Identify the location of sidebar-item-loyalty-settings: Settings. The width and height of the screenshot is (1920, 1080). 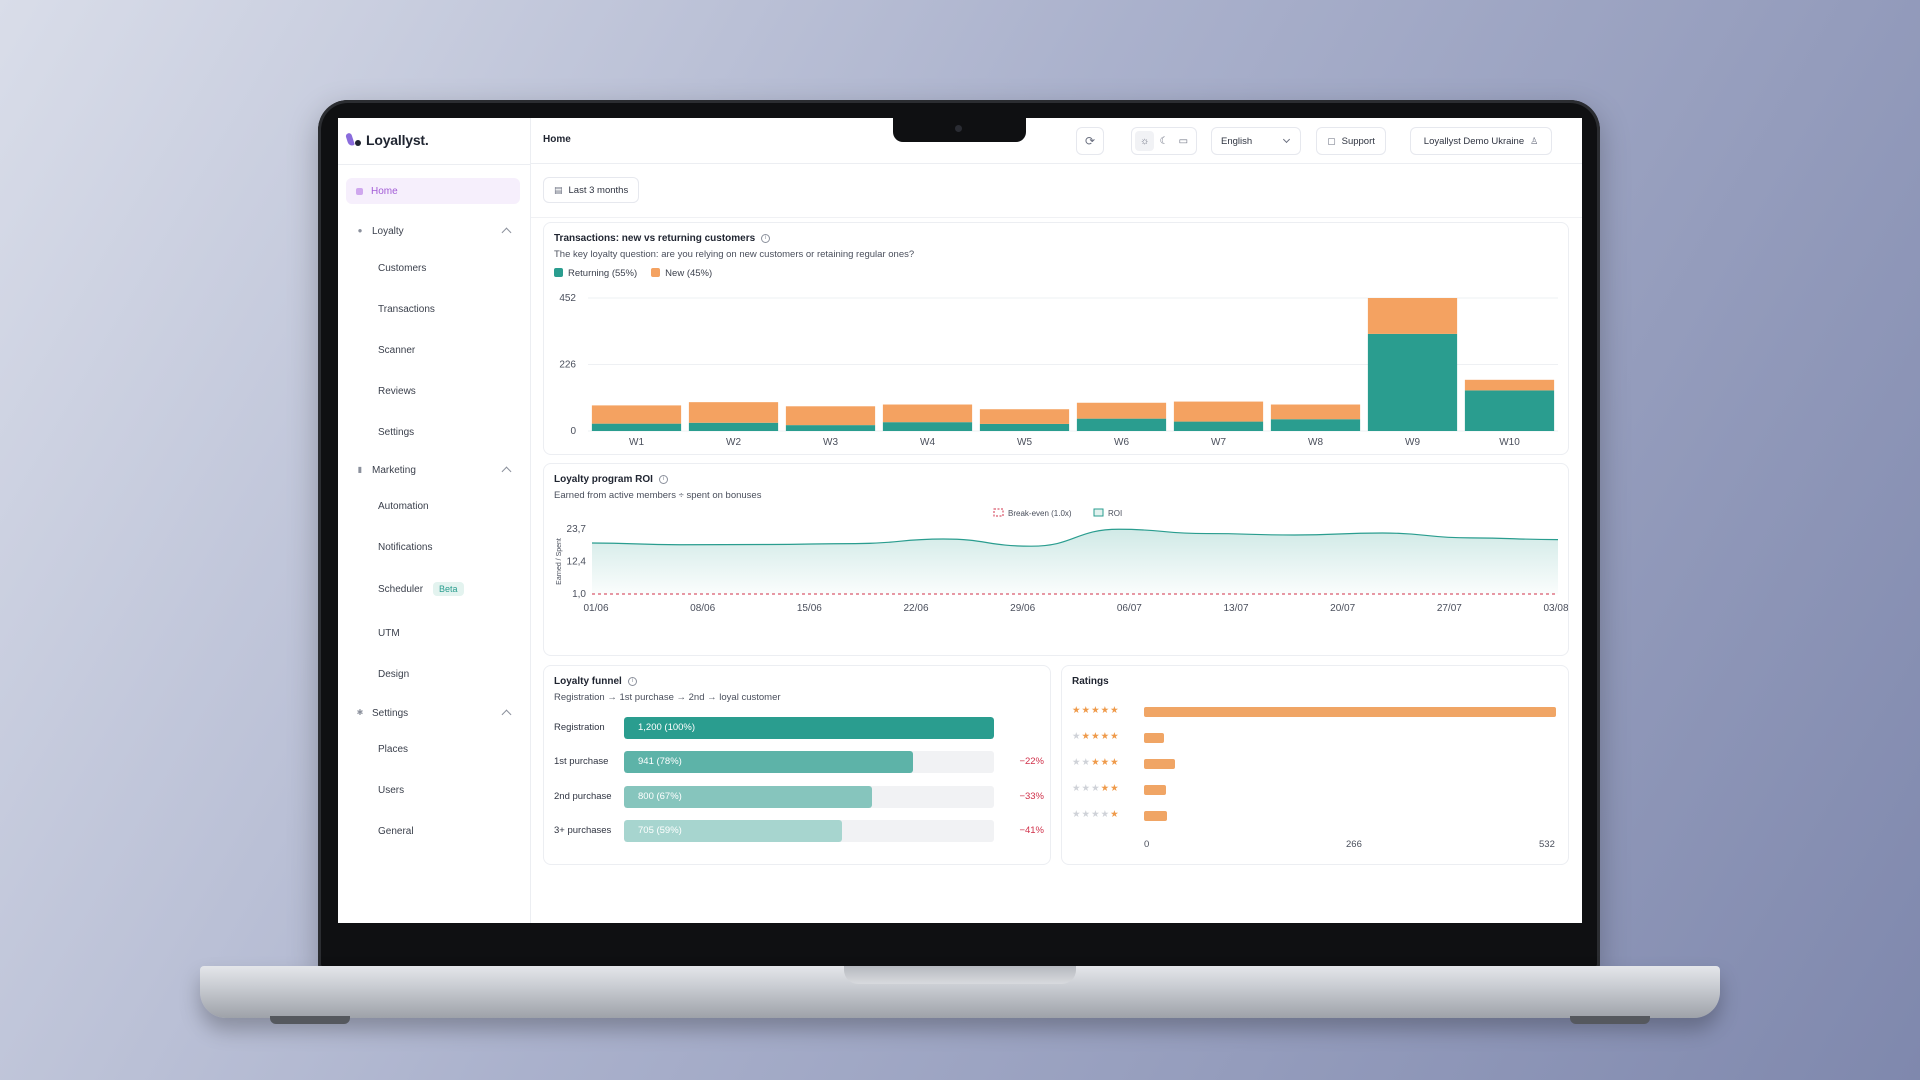
(396, 432).